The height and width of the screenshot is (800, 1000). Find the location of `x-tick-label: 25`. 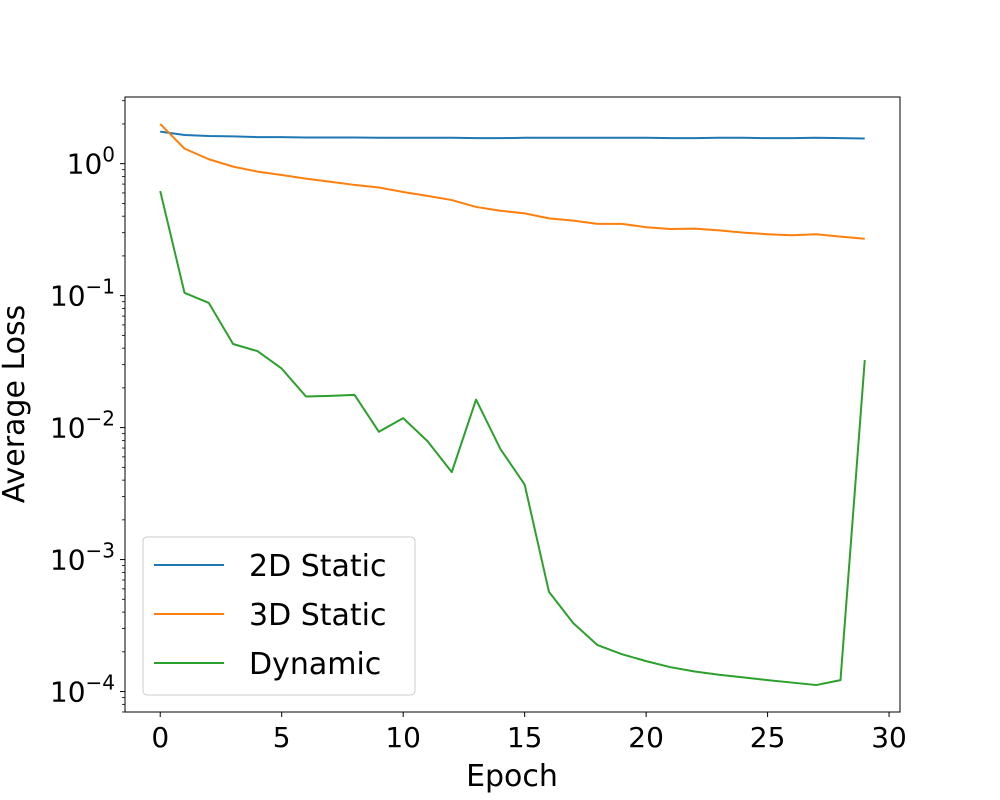

x-tick-label: 25 is located at coordinates (768, 737).